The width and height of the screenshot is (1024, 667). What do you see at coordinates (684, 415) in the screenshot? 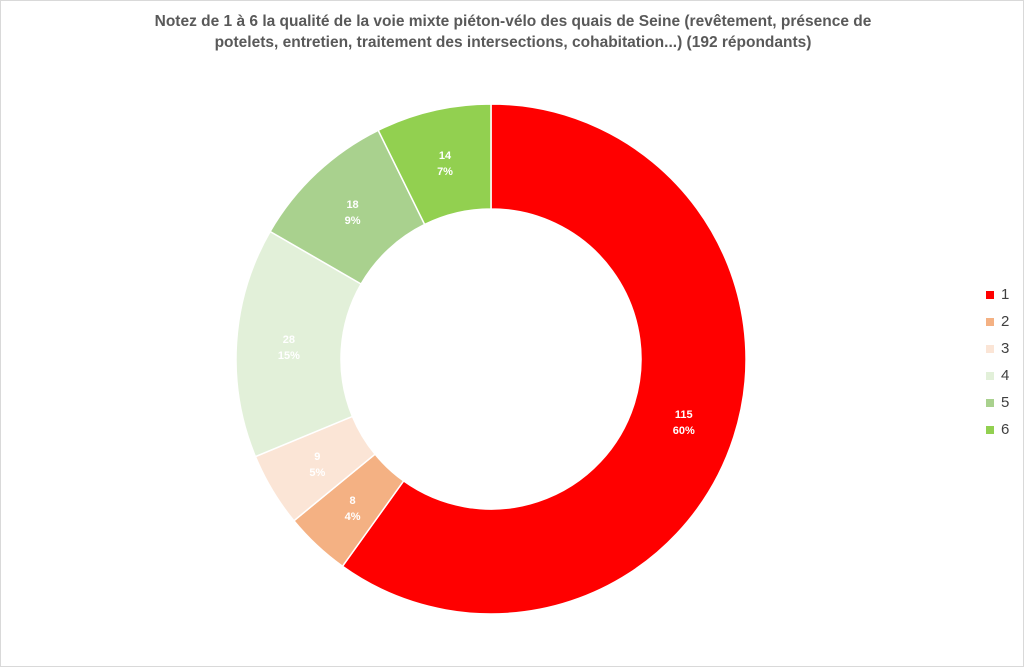
I see `value-label-1: 115` at bounding box center [684, 415].